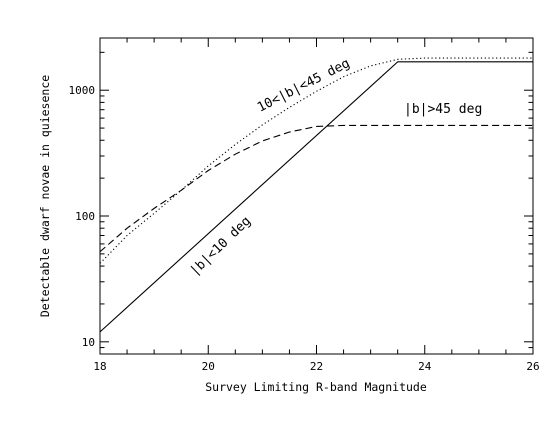 Image resolution: width=550 pixels, height=425 pixels. I want to click on x-tick-label: 24, so click(425, 366).